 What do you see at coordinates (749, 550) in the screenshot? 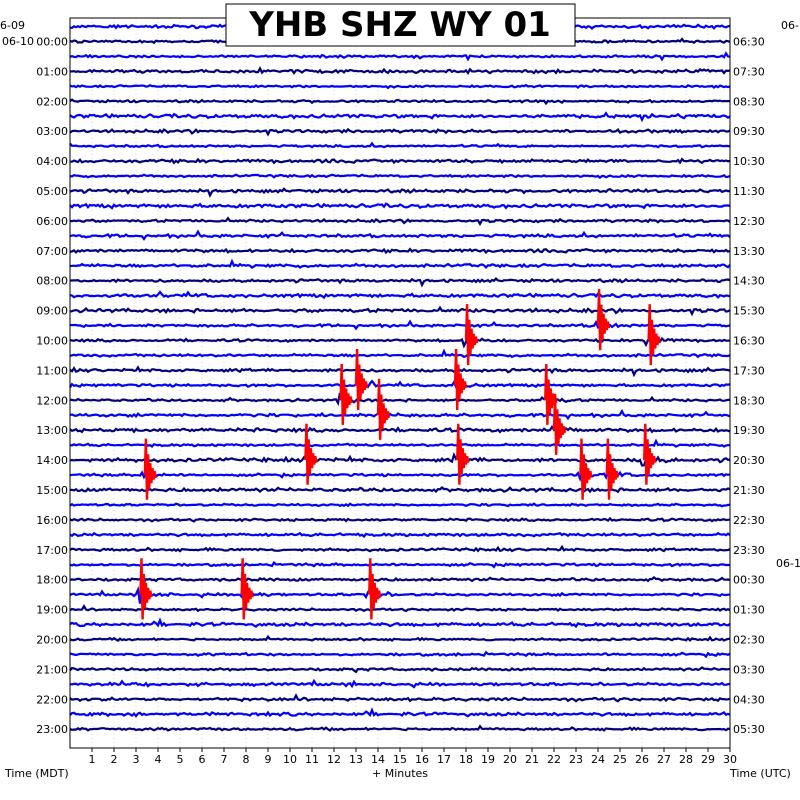
I see `right-hour-label: 23:30` at bounding box center [749, 550].